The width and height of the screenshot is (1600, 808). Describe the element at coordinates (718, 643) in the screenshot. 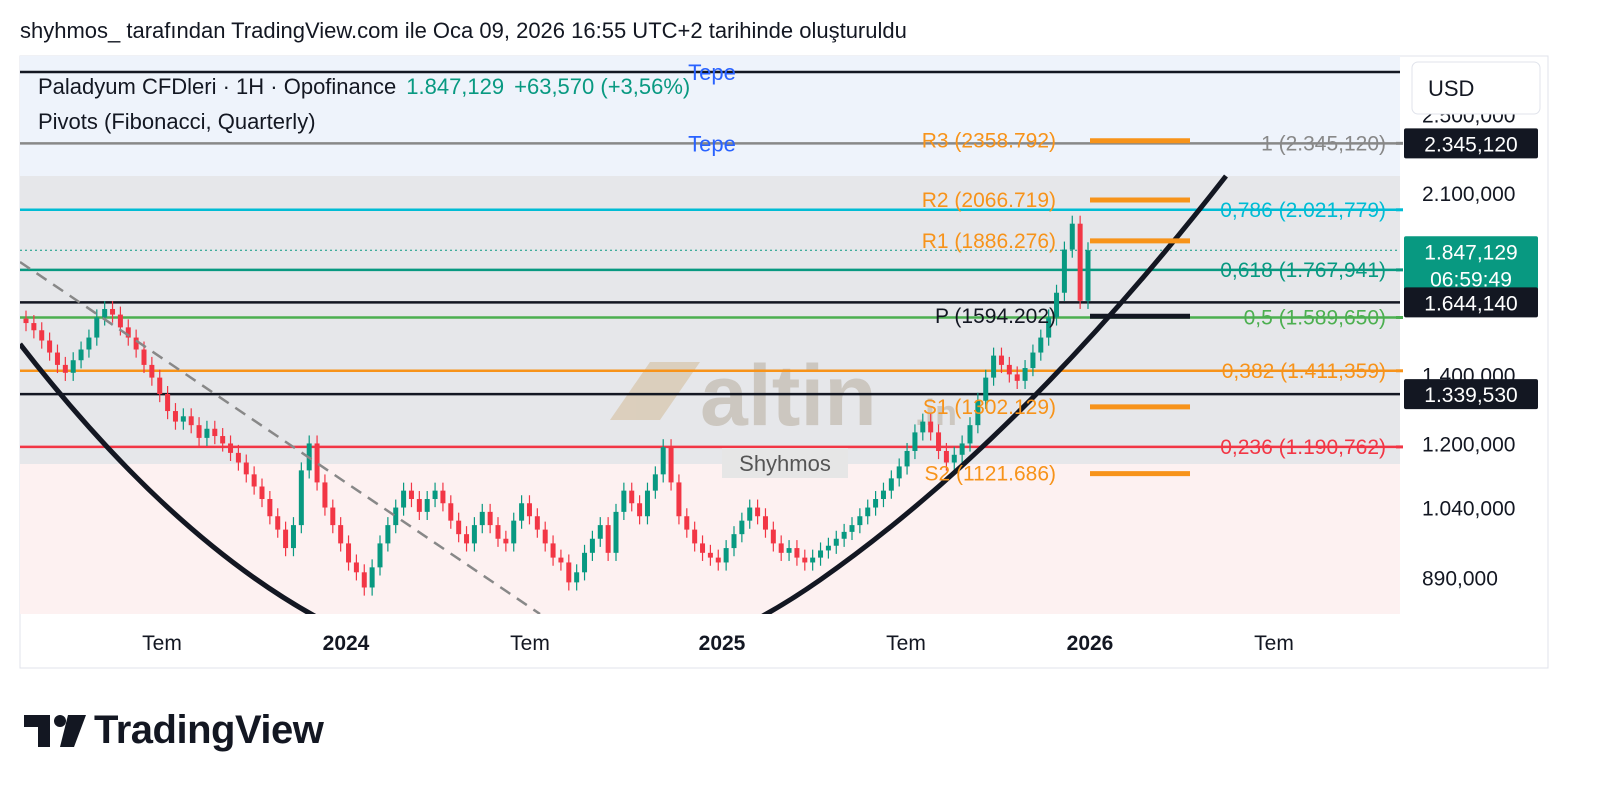

I see `x-axis: Tem 2024 Tem 2025 Tem 2026 Tem` at that location.